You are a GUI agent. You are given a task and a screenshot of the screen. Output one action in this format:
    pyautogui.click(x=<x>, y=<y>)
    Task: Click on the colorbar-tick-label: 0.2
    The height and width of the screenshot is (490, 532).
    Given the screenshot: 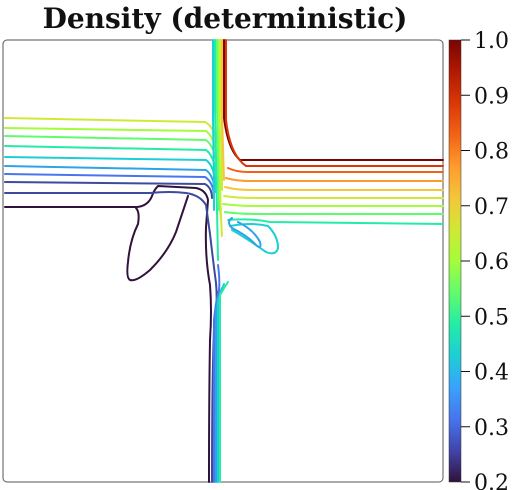 What is the action you would take?
    pyautogui.click(x=491, y=480)
    